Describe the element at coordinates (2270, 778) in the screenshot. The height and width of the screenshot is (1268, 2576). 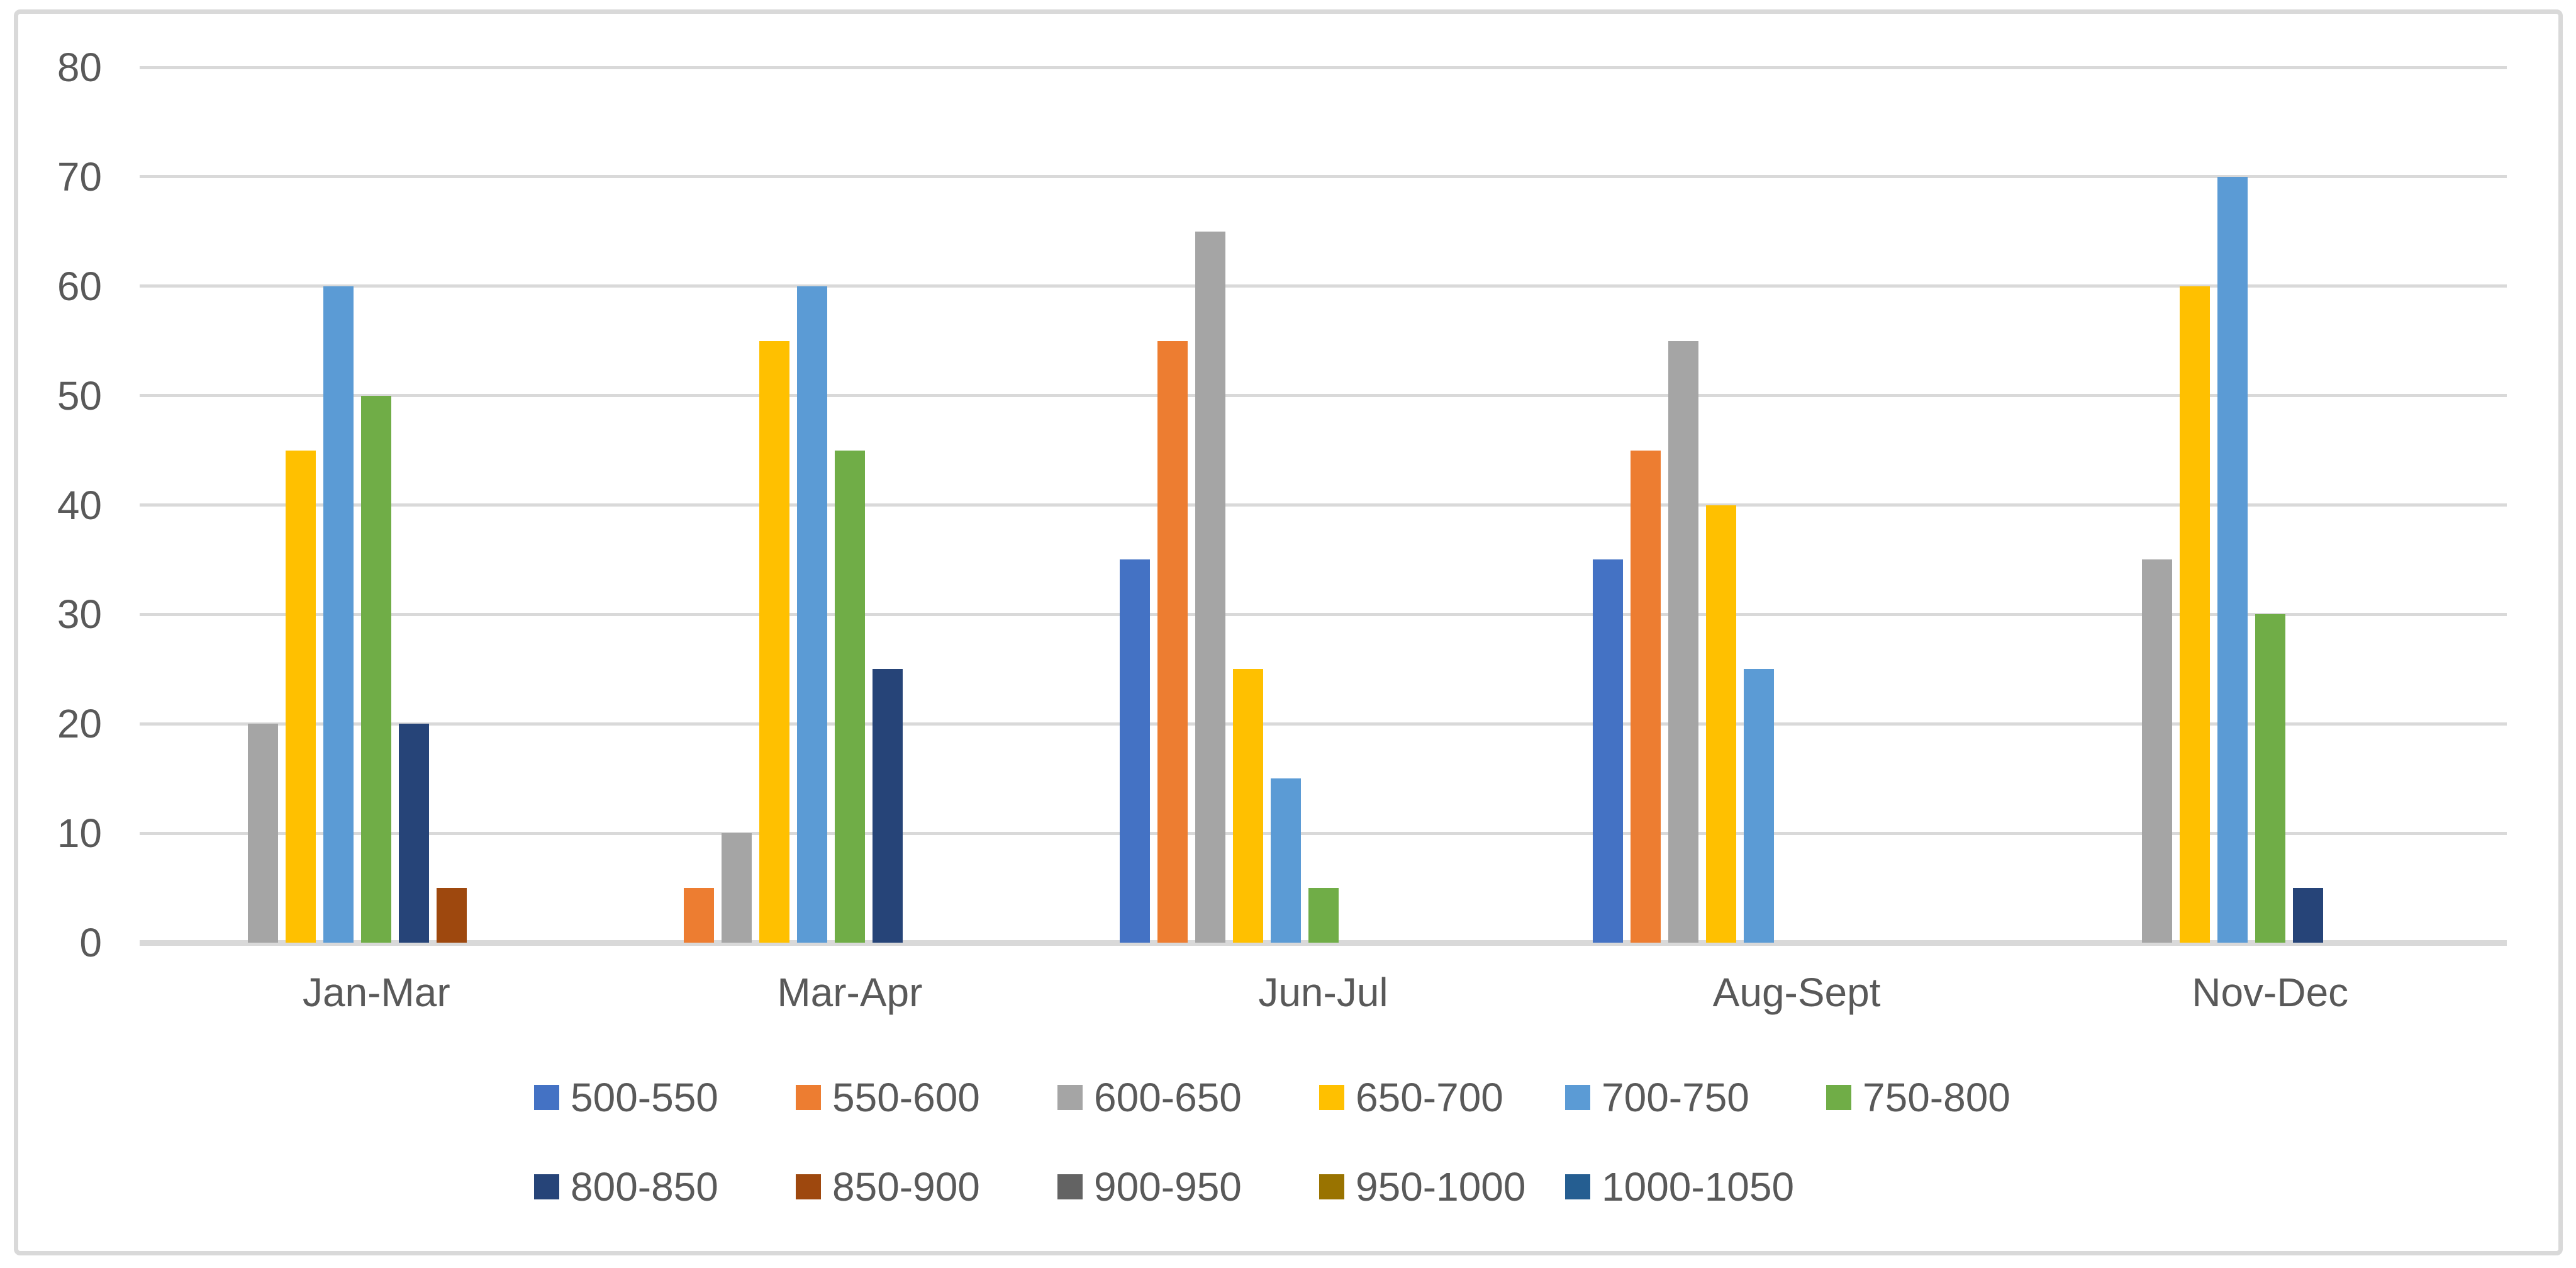
I see `bar-750-800-nov-dec` at that location.